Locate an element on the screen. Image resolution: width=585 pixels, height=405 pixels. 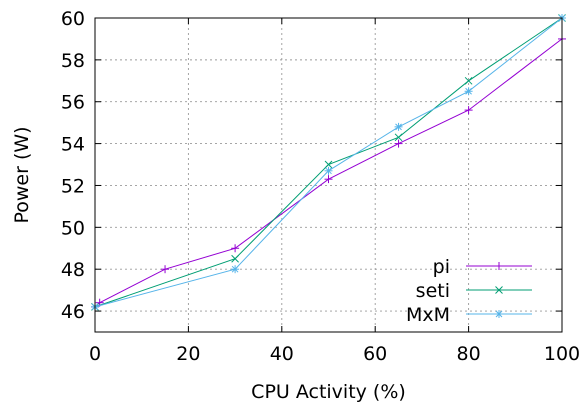
x-tick-label: 40 is located at coordinates (282, 354).